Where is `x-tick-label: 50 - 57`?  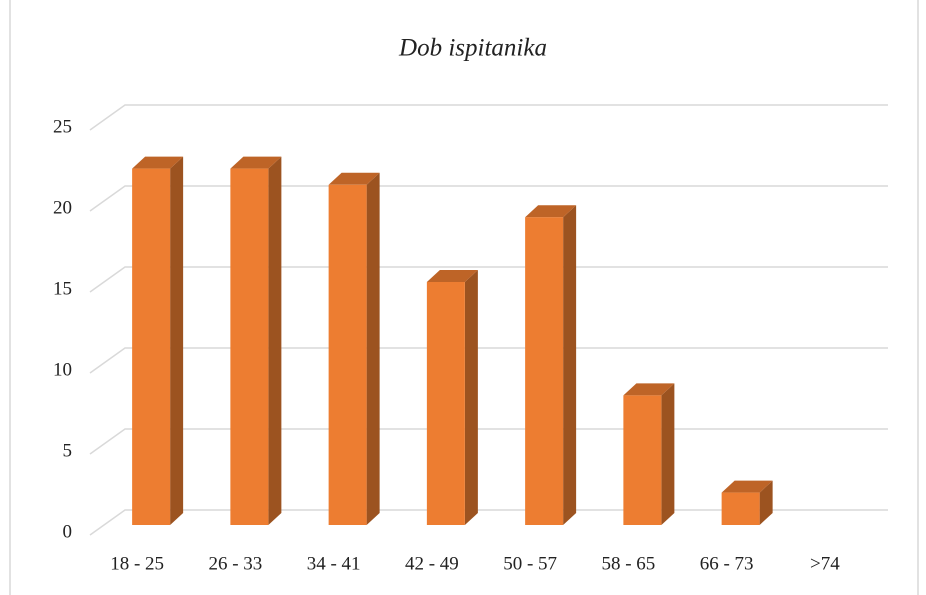
x-tick-label: 50 - 57 is located at coordinates (530, 563).